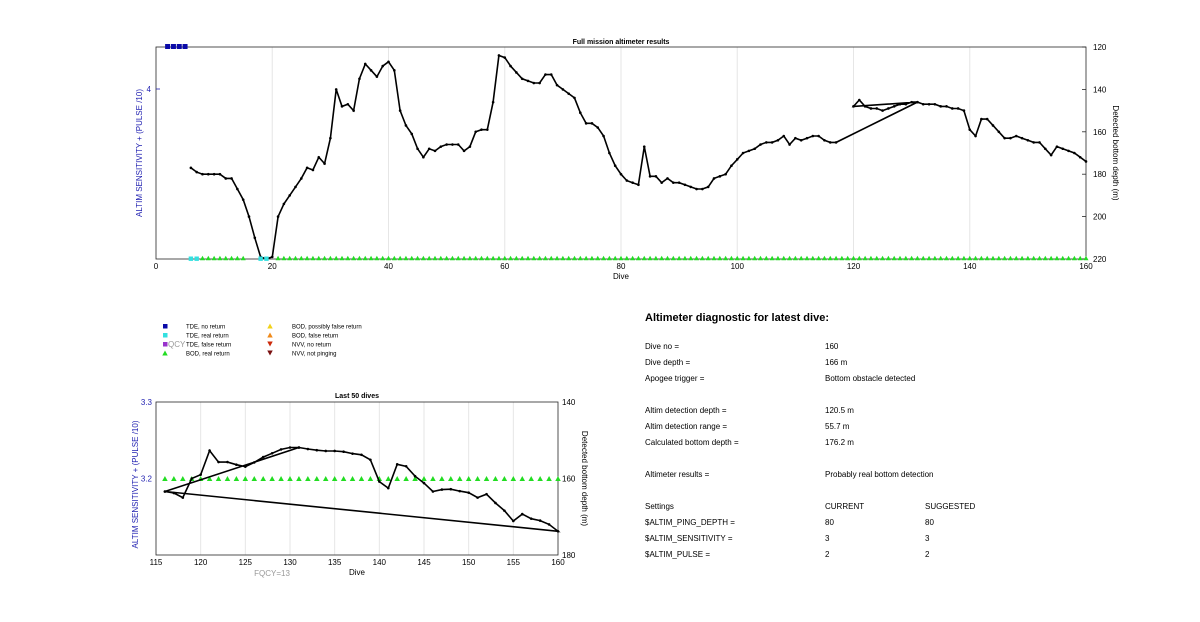  What do you see at coordinates (929, 522) in the screenshot?
I see `ping-depth-suggested: 80` at bounding box center [929, 522].